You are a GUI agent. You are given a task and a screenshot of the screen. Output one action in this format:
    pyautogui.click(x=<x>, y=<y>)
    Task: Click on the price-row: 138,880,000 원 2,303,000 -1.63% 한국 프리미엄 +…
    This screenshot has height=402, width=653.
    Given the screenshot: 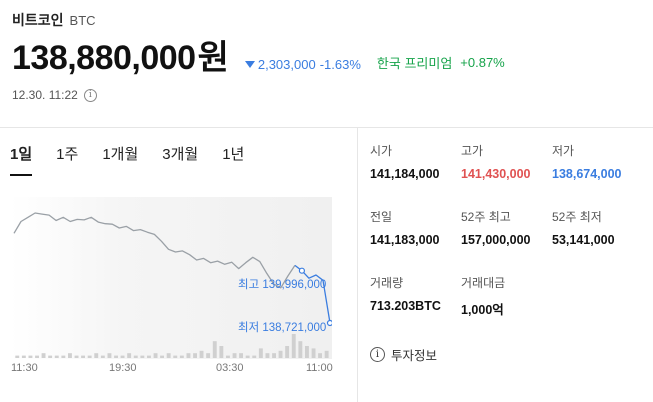 What is the action you would take?
    pyautogui.click(x=327, y=58)
    